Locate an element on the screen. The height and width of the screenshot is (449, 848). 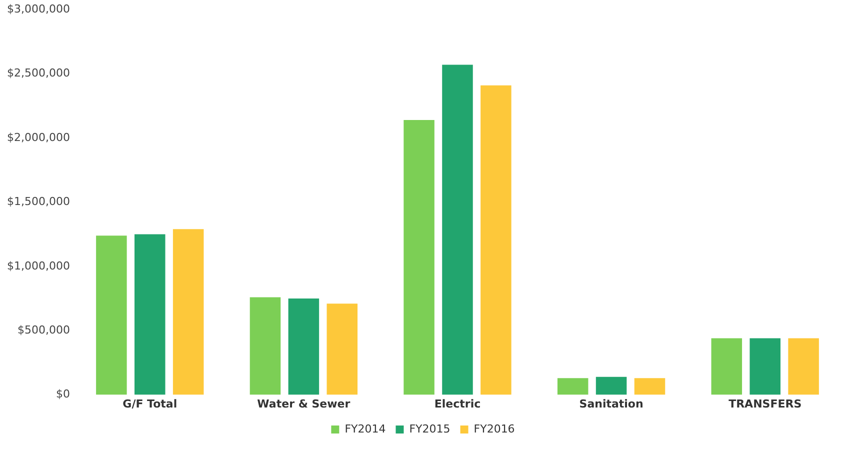
legend-label: FY2015 is located at coordinates (429, 429).